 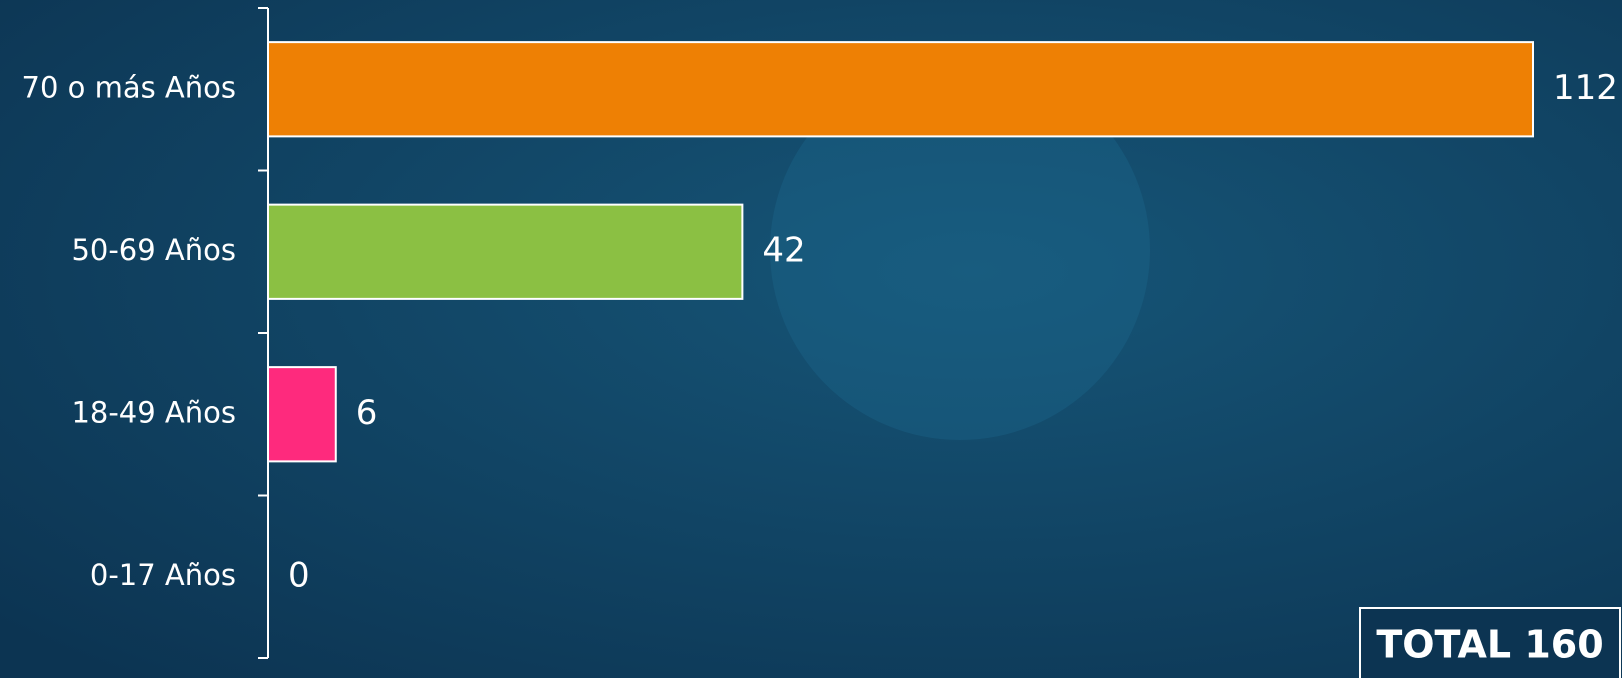 What do you see at coordinates (783, 250) in the screenshot?
I see `value-label: 42` at bounding box center [783, 250].